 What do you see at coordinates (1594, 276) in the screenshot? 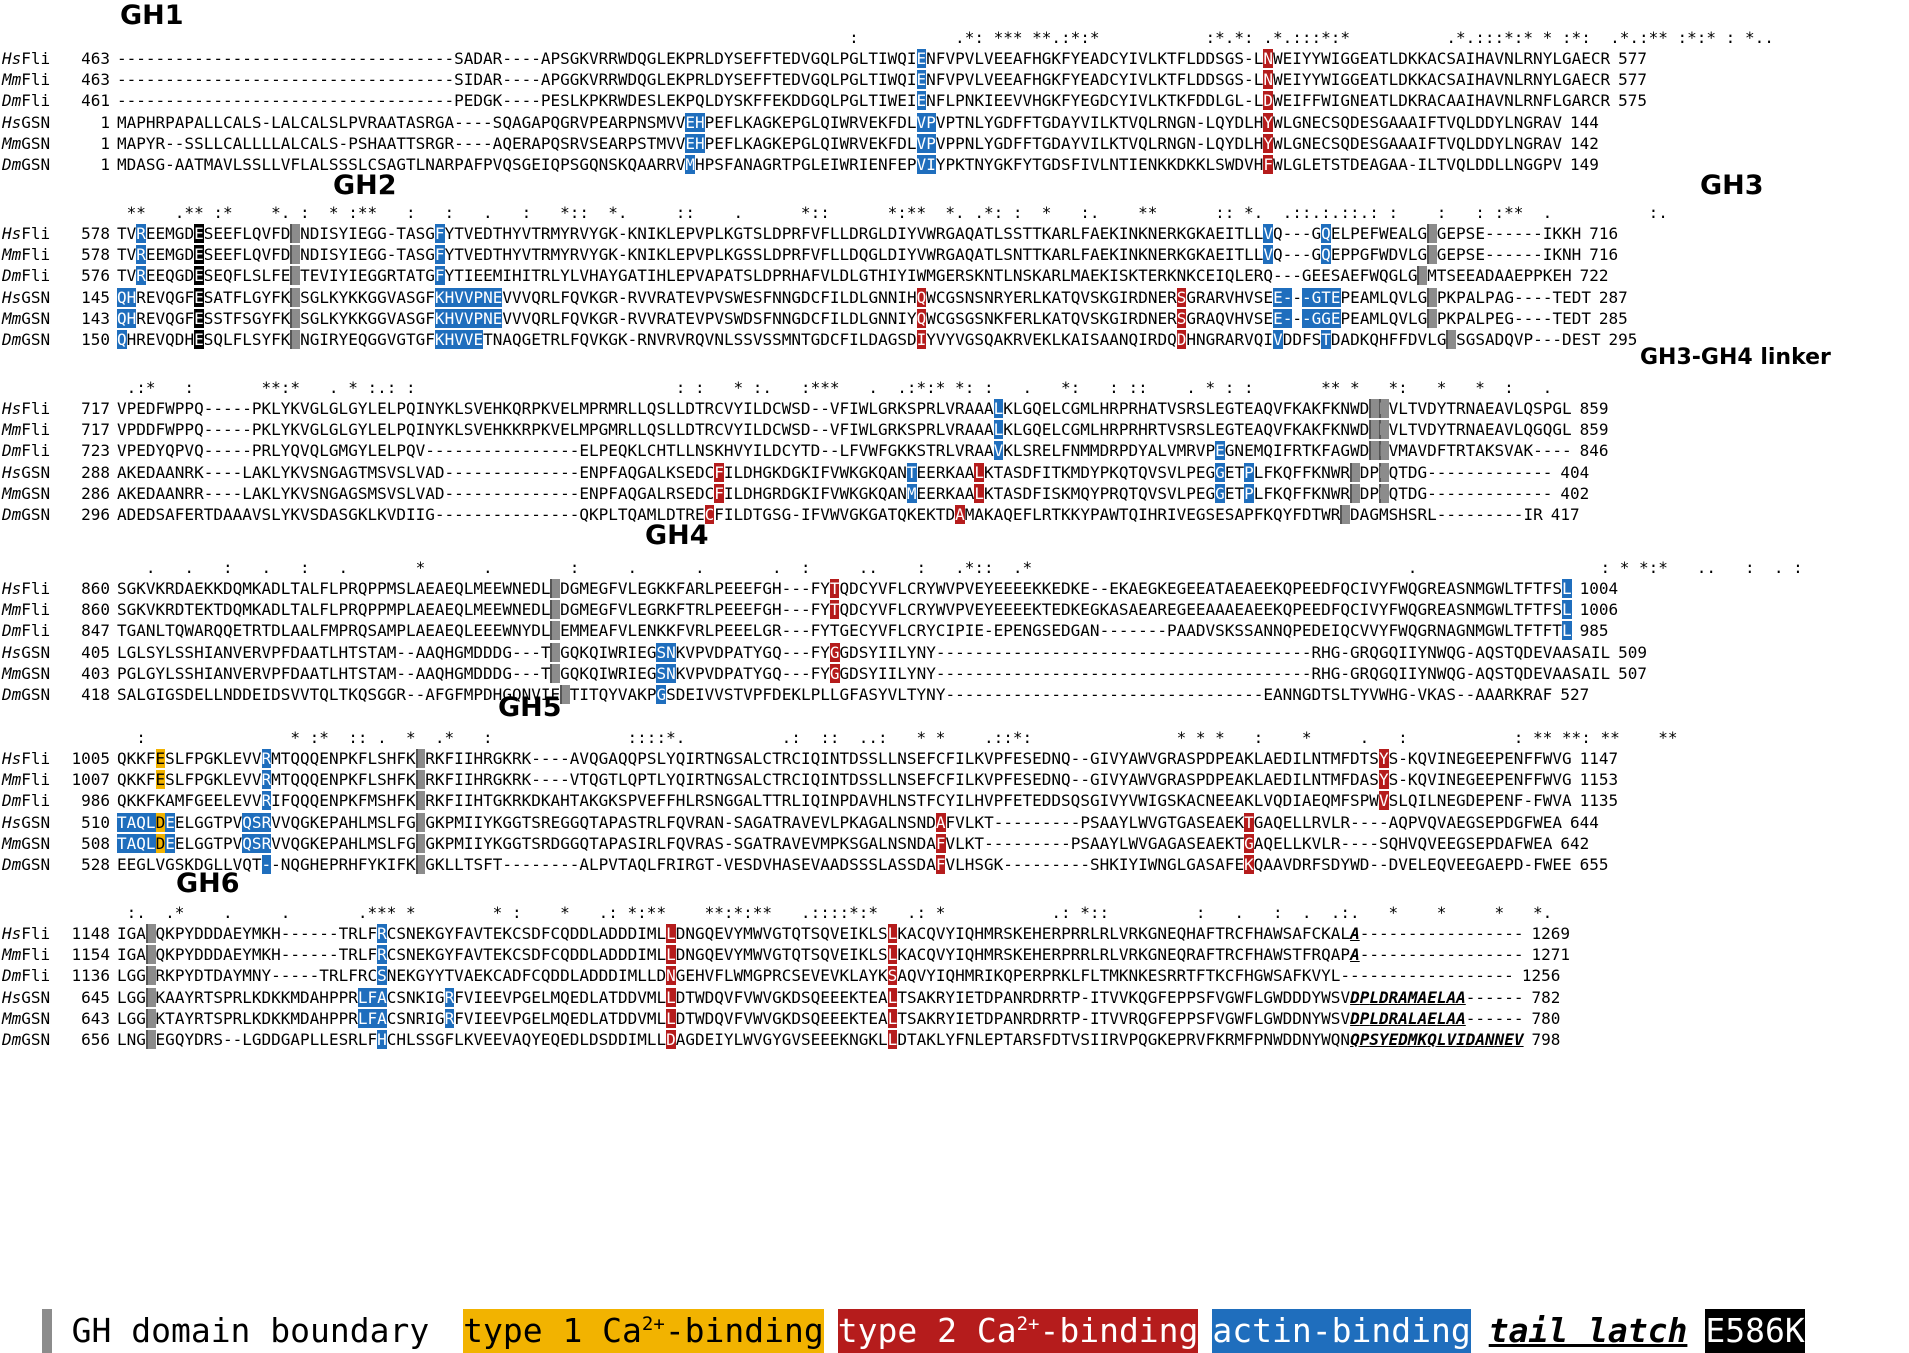
I see `end-position: 722` at bounding box center [1594, 276].